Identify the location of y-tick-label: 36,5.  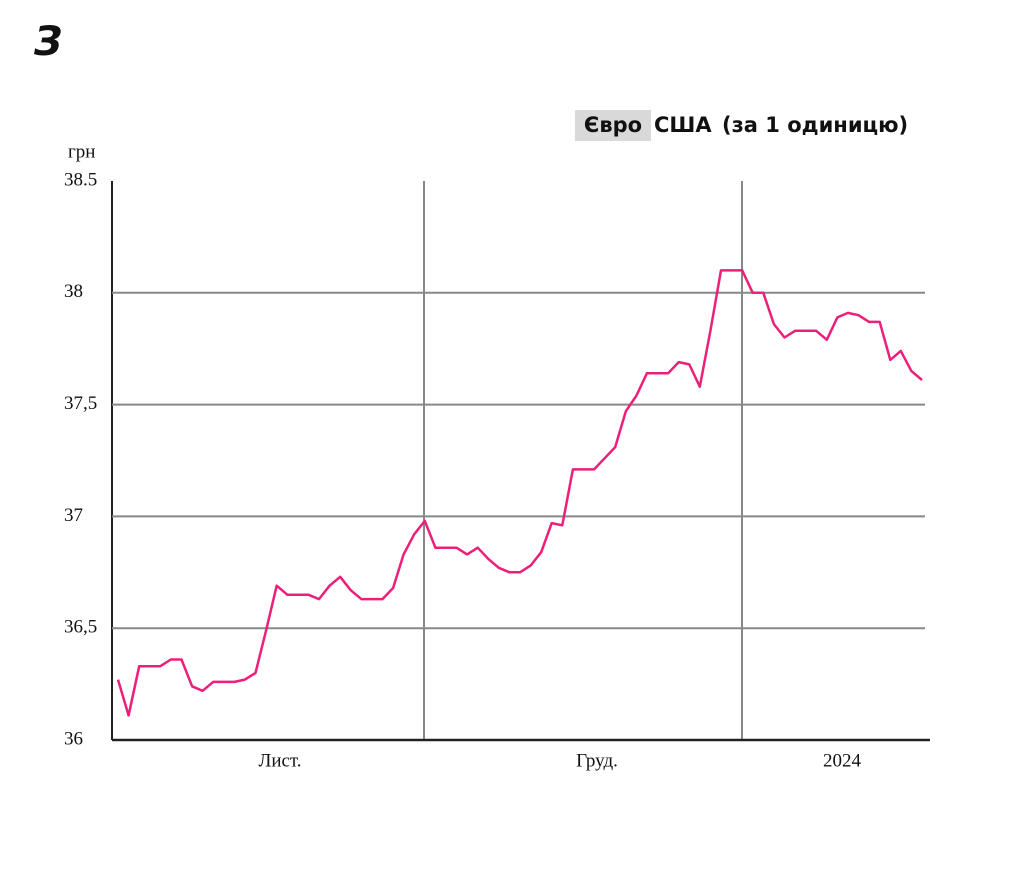
(80, 627).